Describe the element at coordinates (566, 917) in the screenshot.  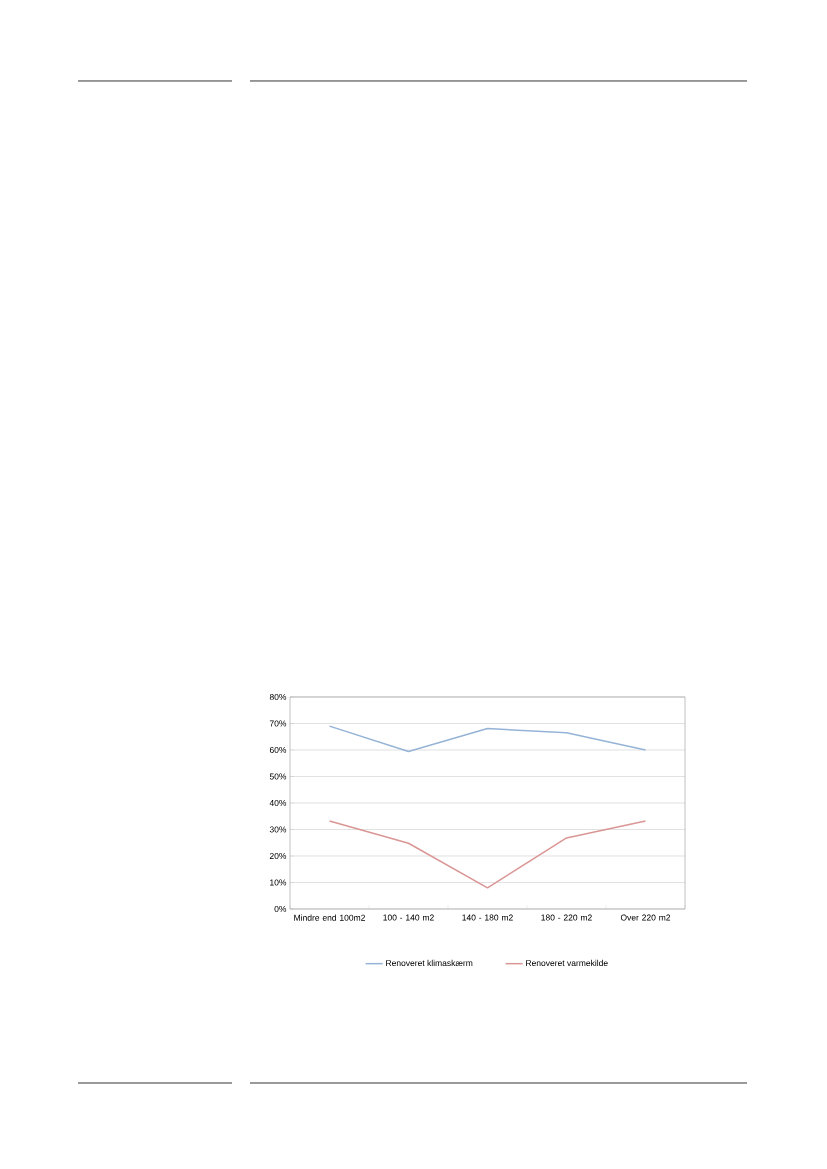
I see `x-tick-label: 180 - 220 m2` at that location.